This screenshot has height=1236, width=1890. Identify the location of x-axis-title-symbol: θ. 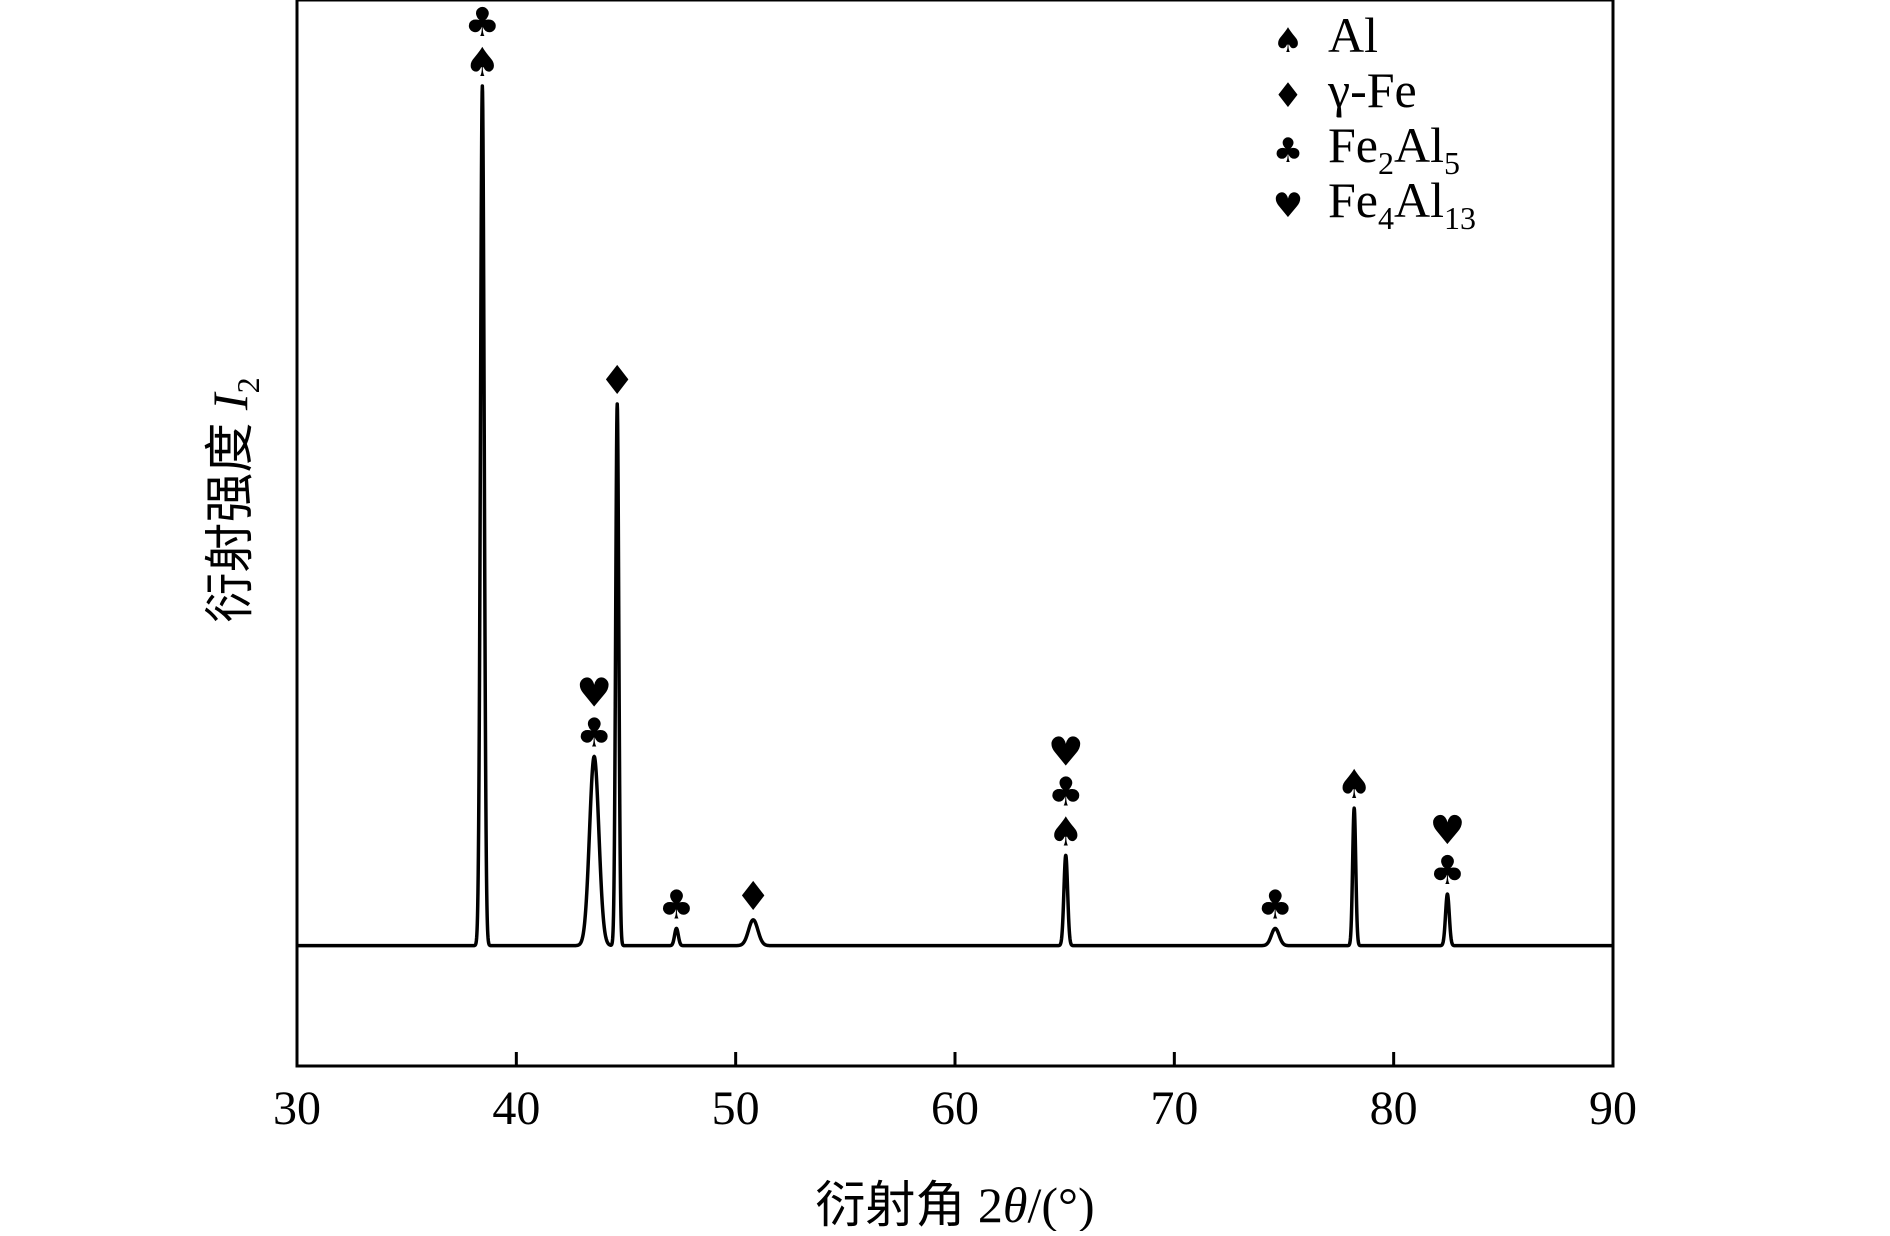
(1015, 1204).